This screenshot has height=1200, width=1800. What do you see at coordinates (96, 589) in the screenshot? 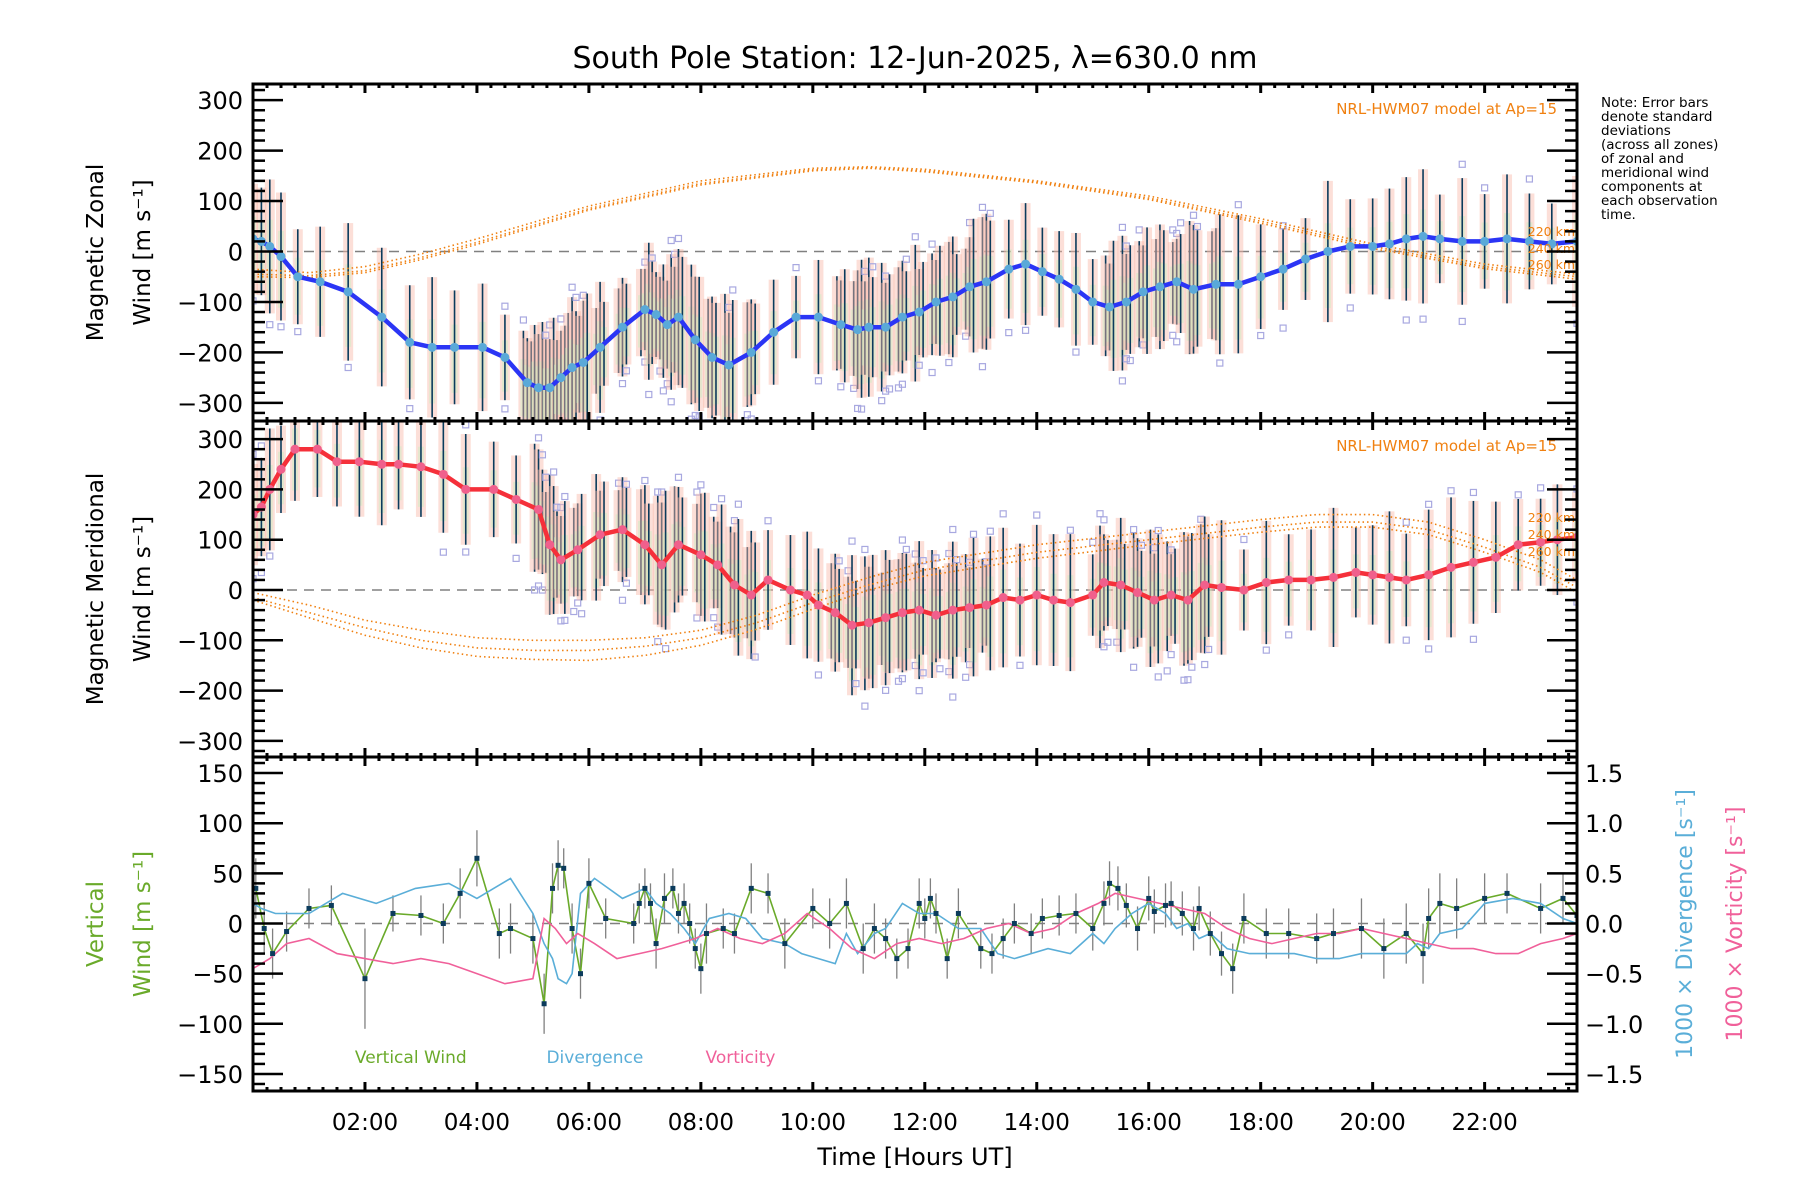
I see `y-axis-label-line1: Magnetic Meridional` at bounding box center [96, 589].